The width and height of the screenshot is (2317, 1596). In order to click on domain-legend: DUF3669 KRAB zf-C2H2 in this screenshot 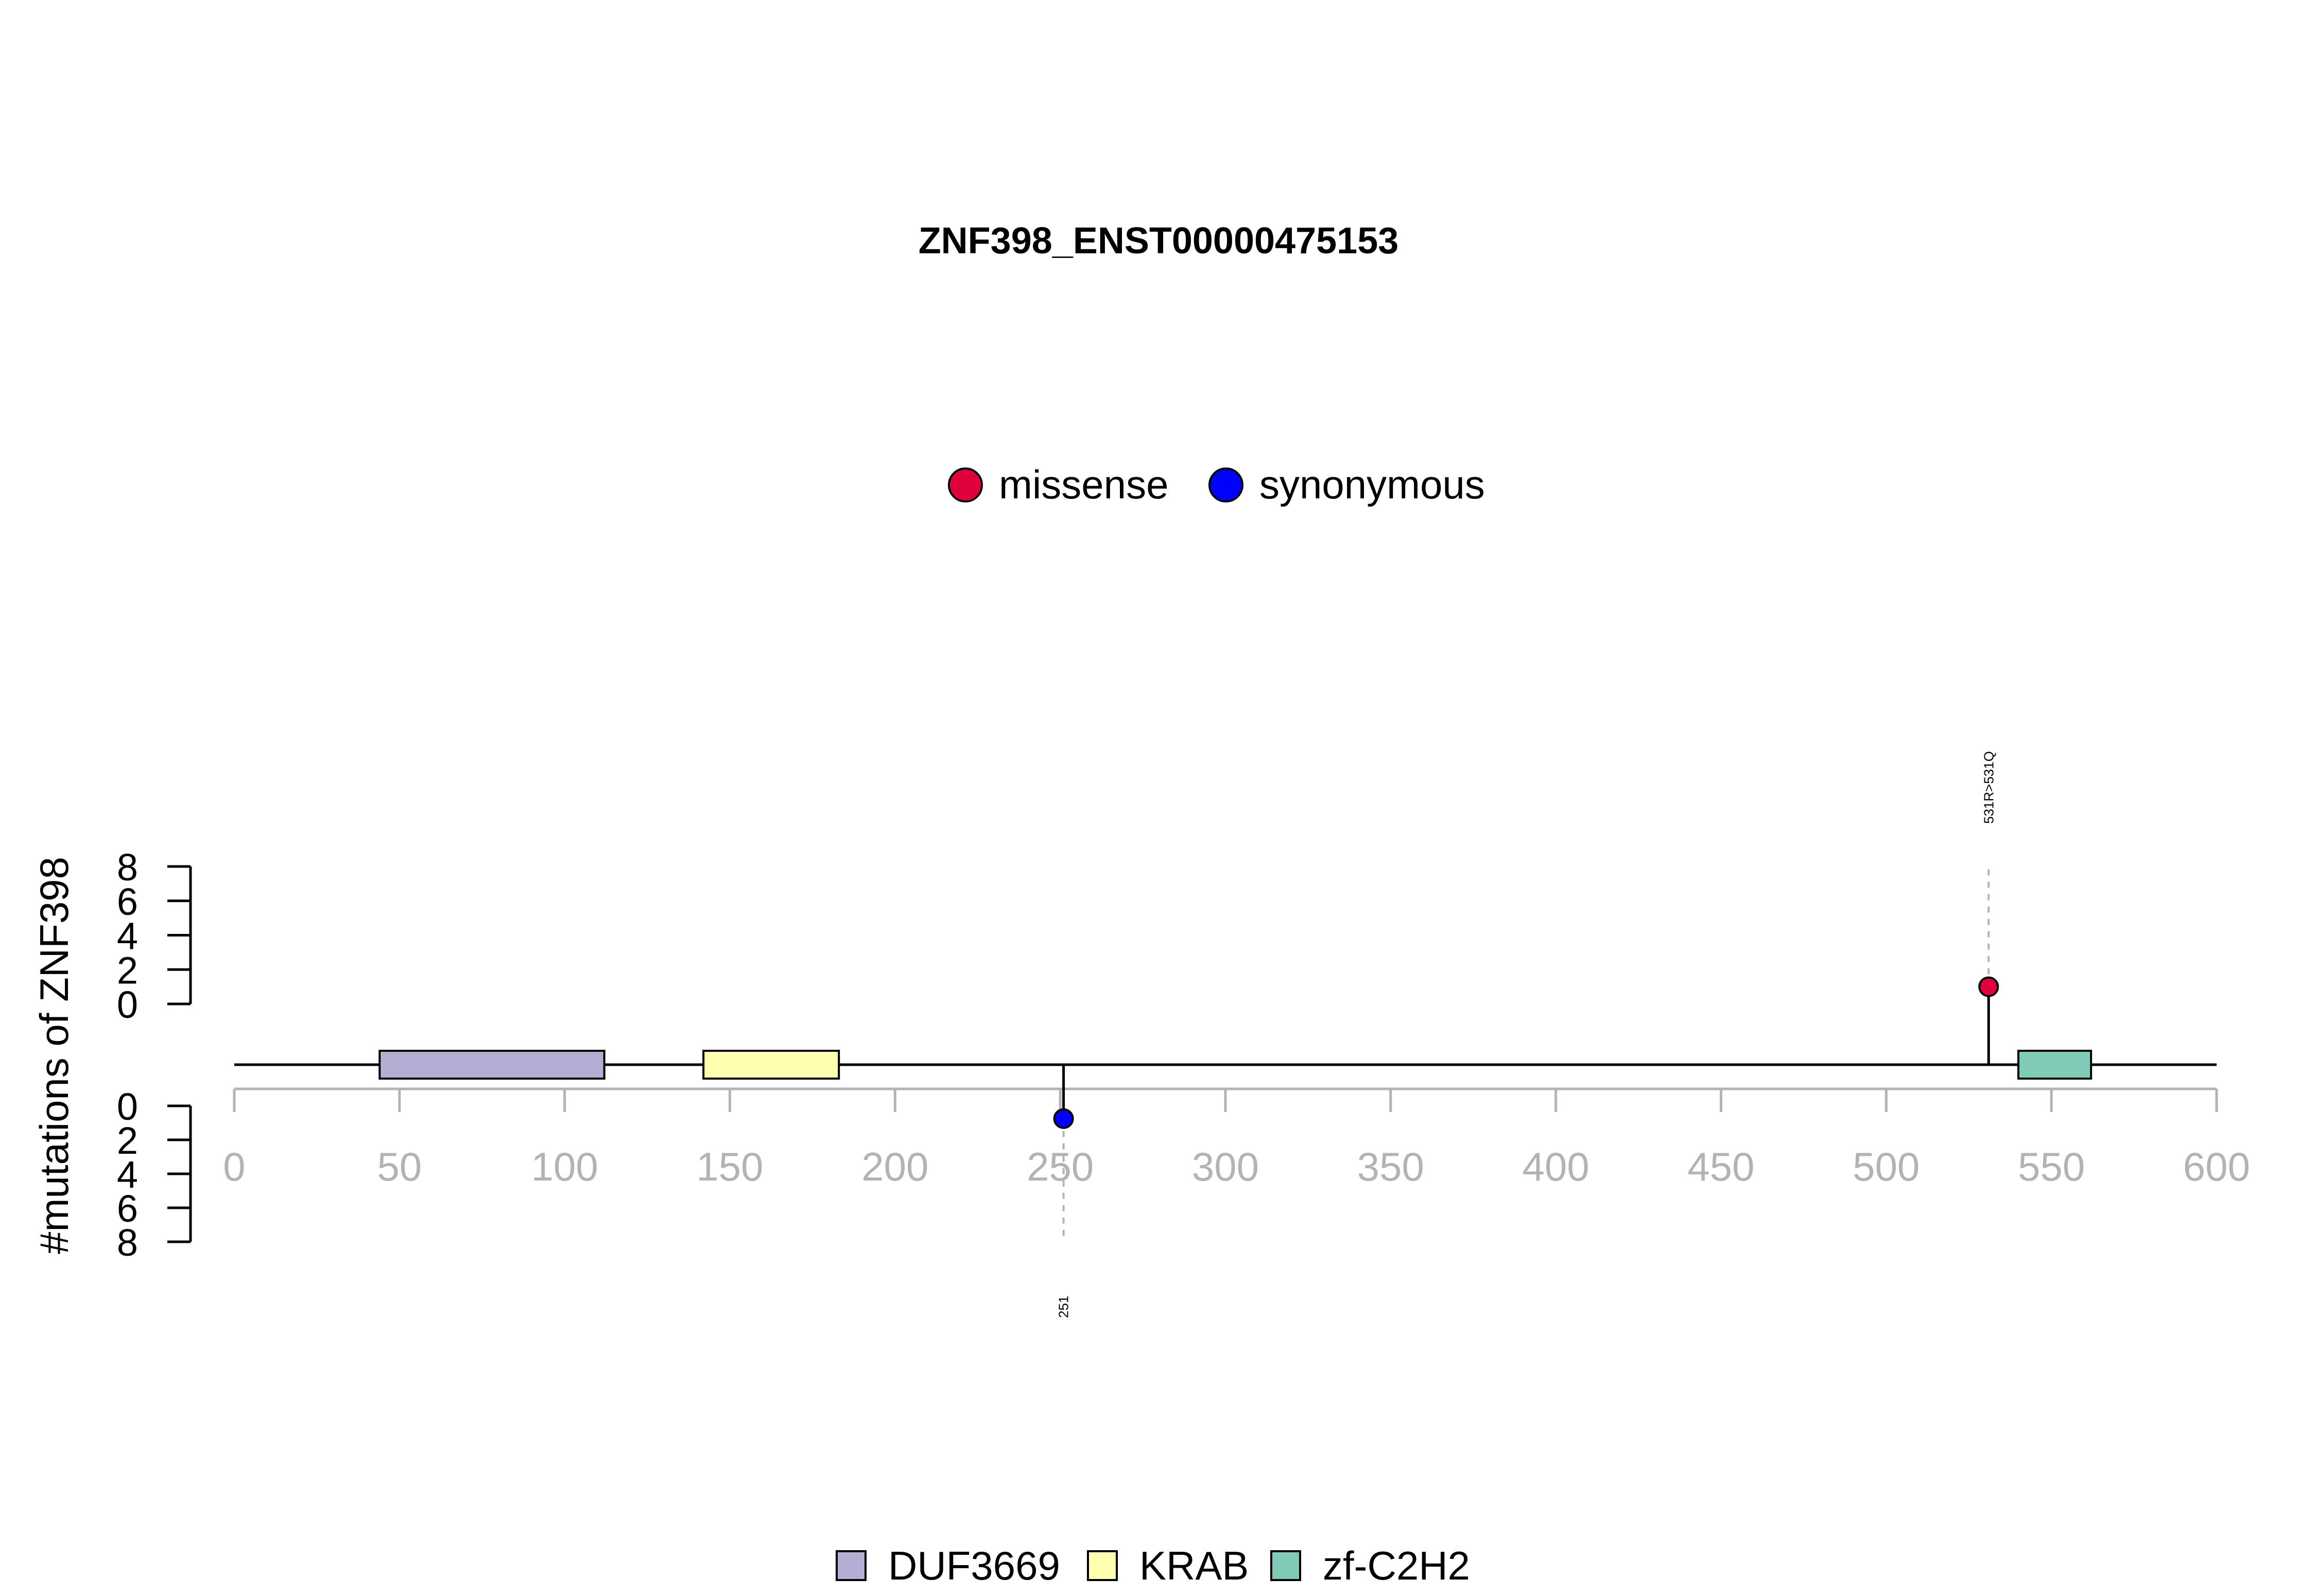, I will do `click(1153, 1565)`.